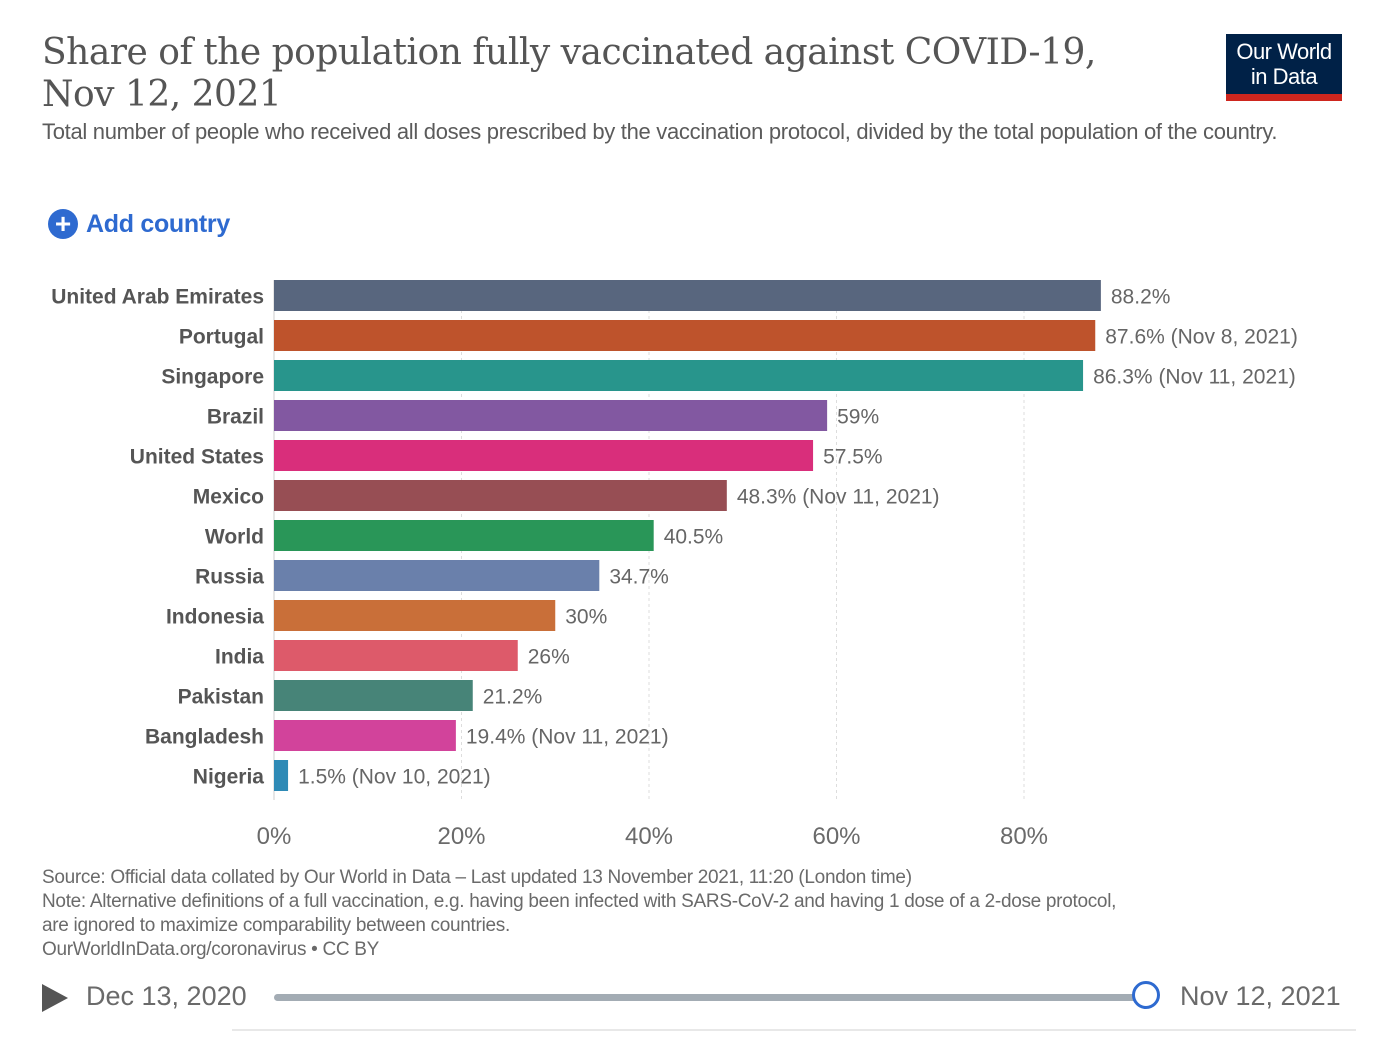  Describe the element at coordinates (461, 836) in the screenshot. I see `x-tick-label: 20%` at that location.